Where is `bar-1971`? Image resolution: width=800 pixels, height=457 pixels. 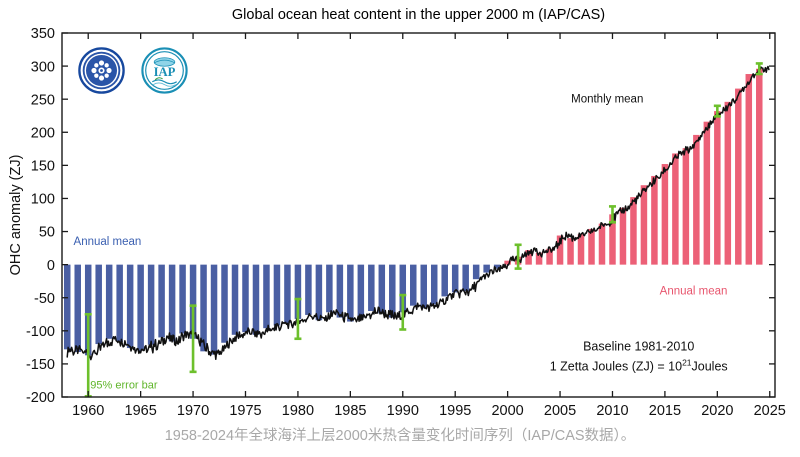 bar-1971 is located at coordinates (203, 308).